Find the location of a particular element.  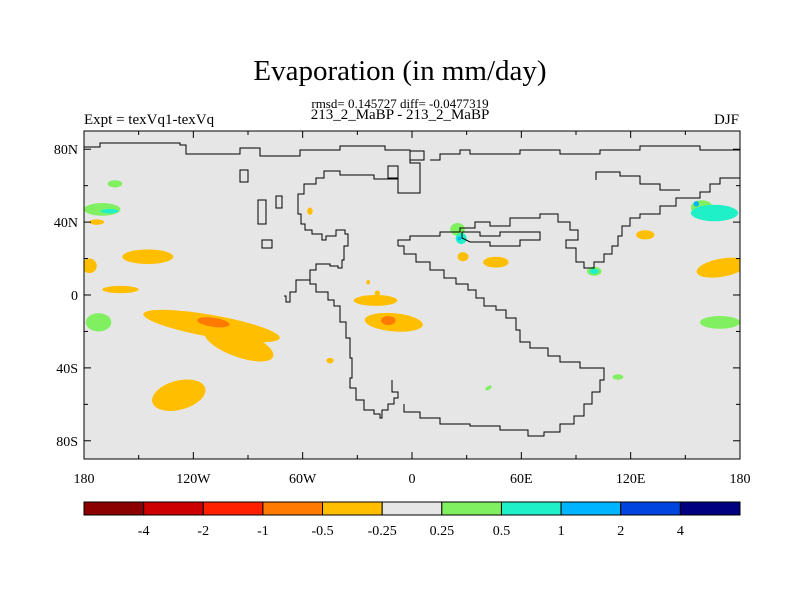

colorbar-label-9: 4 is located at coordinates (680, 531).